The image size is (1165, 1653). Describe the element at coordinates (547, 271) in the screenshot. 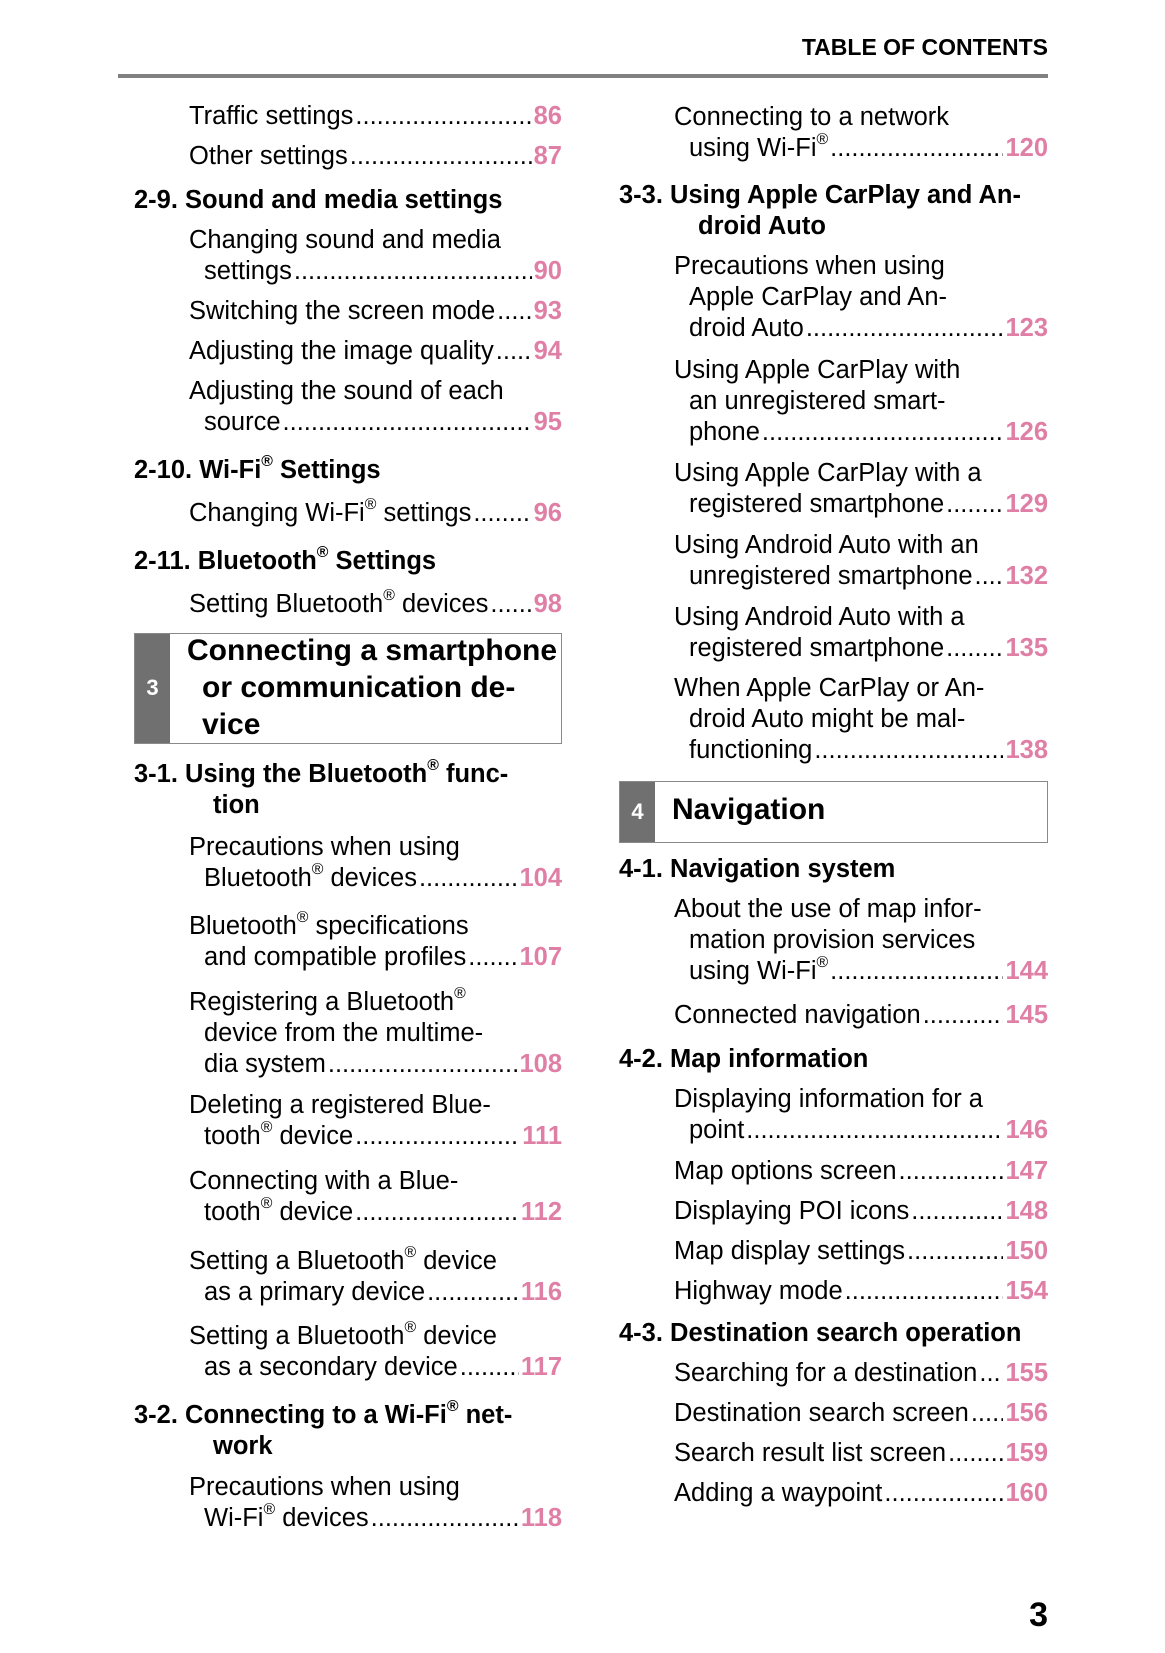

I see `page-link: 90` at that location.